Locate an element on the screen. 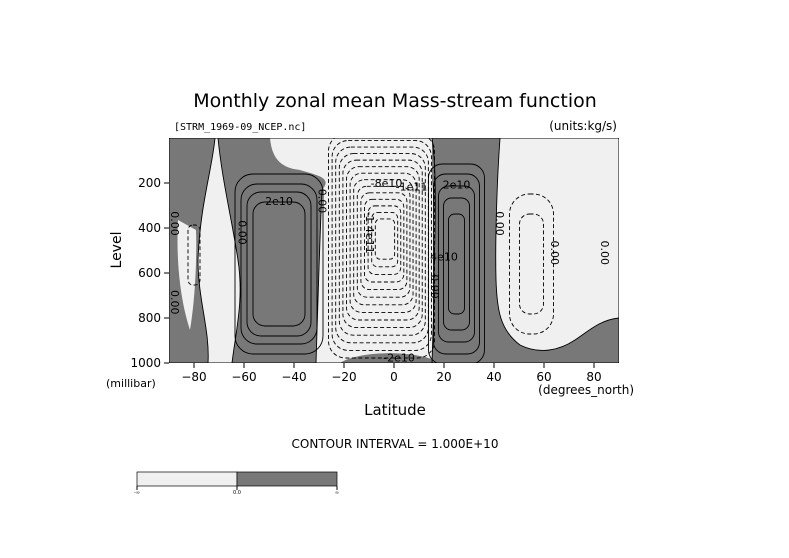  northern-hadley-positive-region is located at coordinates (525, 250).